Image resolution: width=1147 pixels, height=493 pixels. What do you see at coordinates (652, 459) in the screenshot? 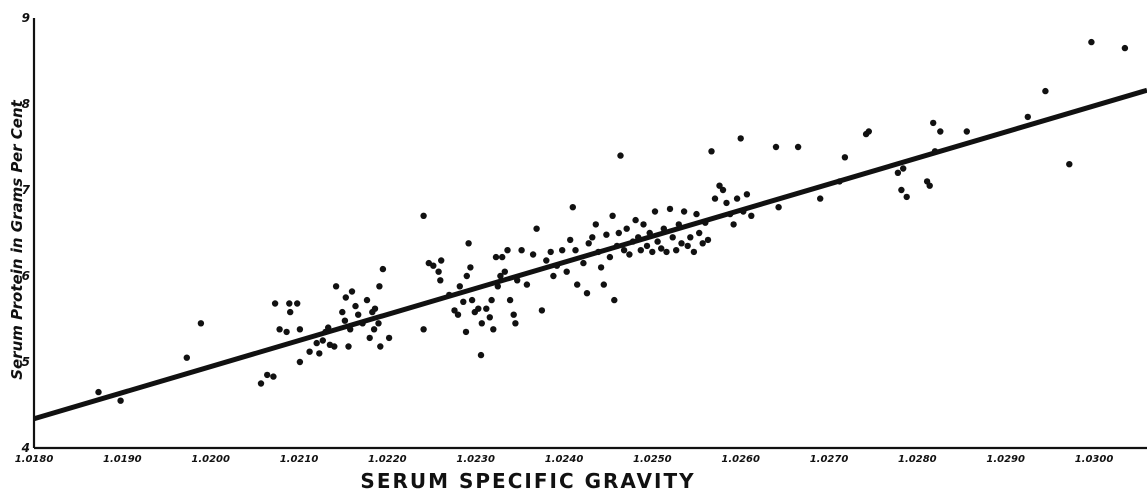
I see `x-tick-label: 1.0250` at bounding box center [652, 459].